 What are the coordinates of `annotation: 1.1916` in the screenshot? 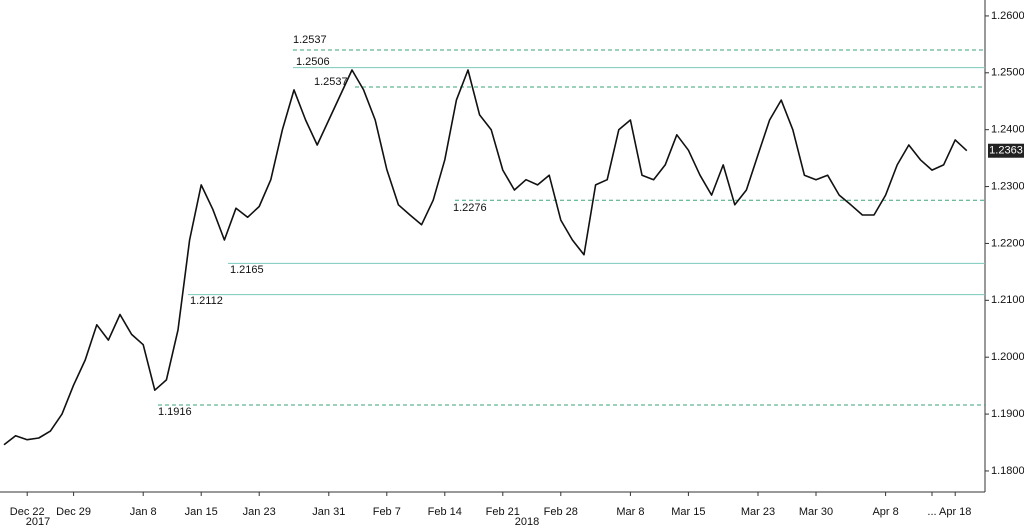 It's located at (175, 412).